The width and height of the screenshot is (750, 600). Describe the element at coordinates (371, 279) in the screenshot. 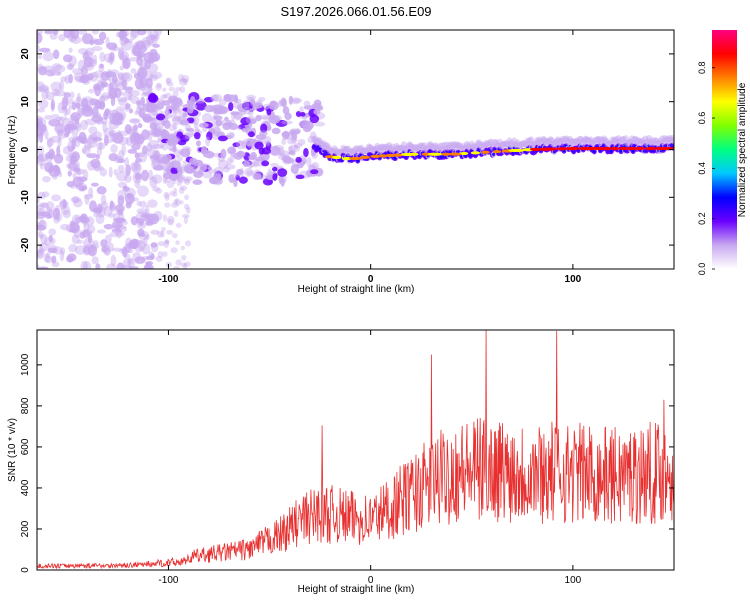

I see `spectrogram-xtick-label: 0` at that location.